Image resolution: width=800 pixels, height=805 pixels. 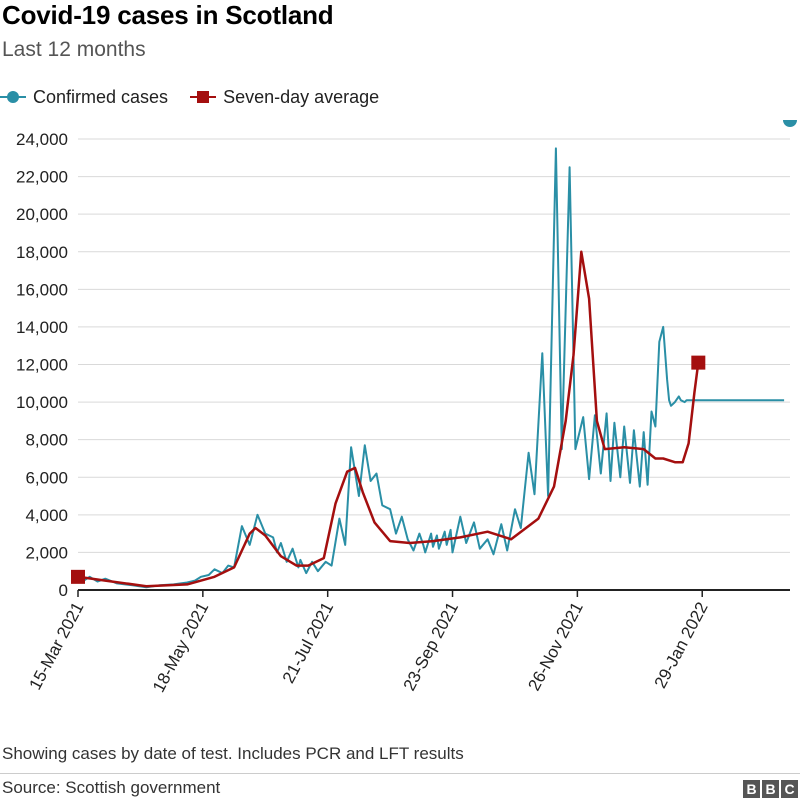 What do you see at coordinates (168, 15) in the screenshot?
I see `chart-title: Covid-19 cases in Scotland` at bounding box center [168, 15].